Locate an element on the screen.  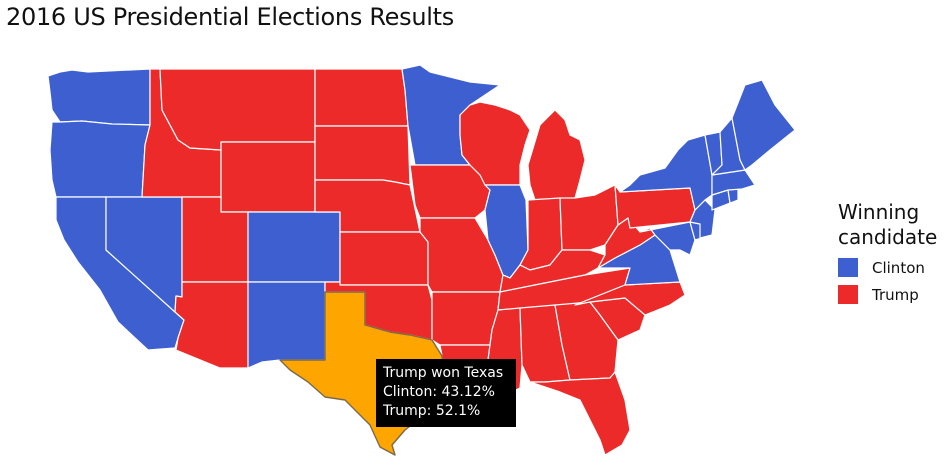
legend-item-clinton: Clinton is located at coordinates (894, 267).